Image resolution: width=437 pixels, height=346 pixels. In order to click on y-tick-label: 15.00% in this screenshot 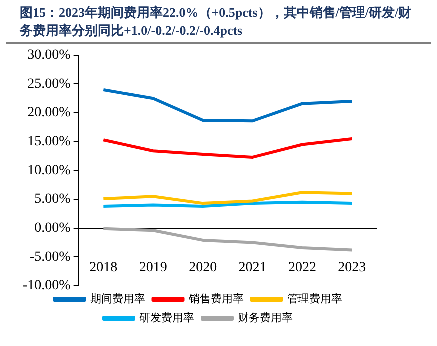, I will do `click(50, 142)`.